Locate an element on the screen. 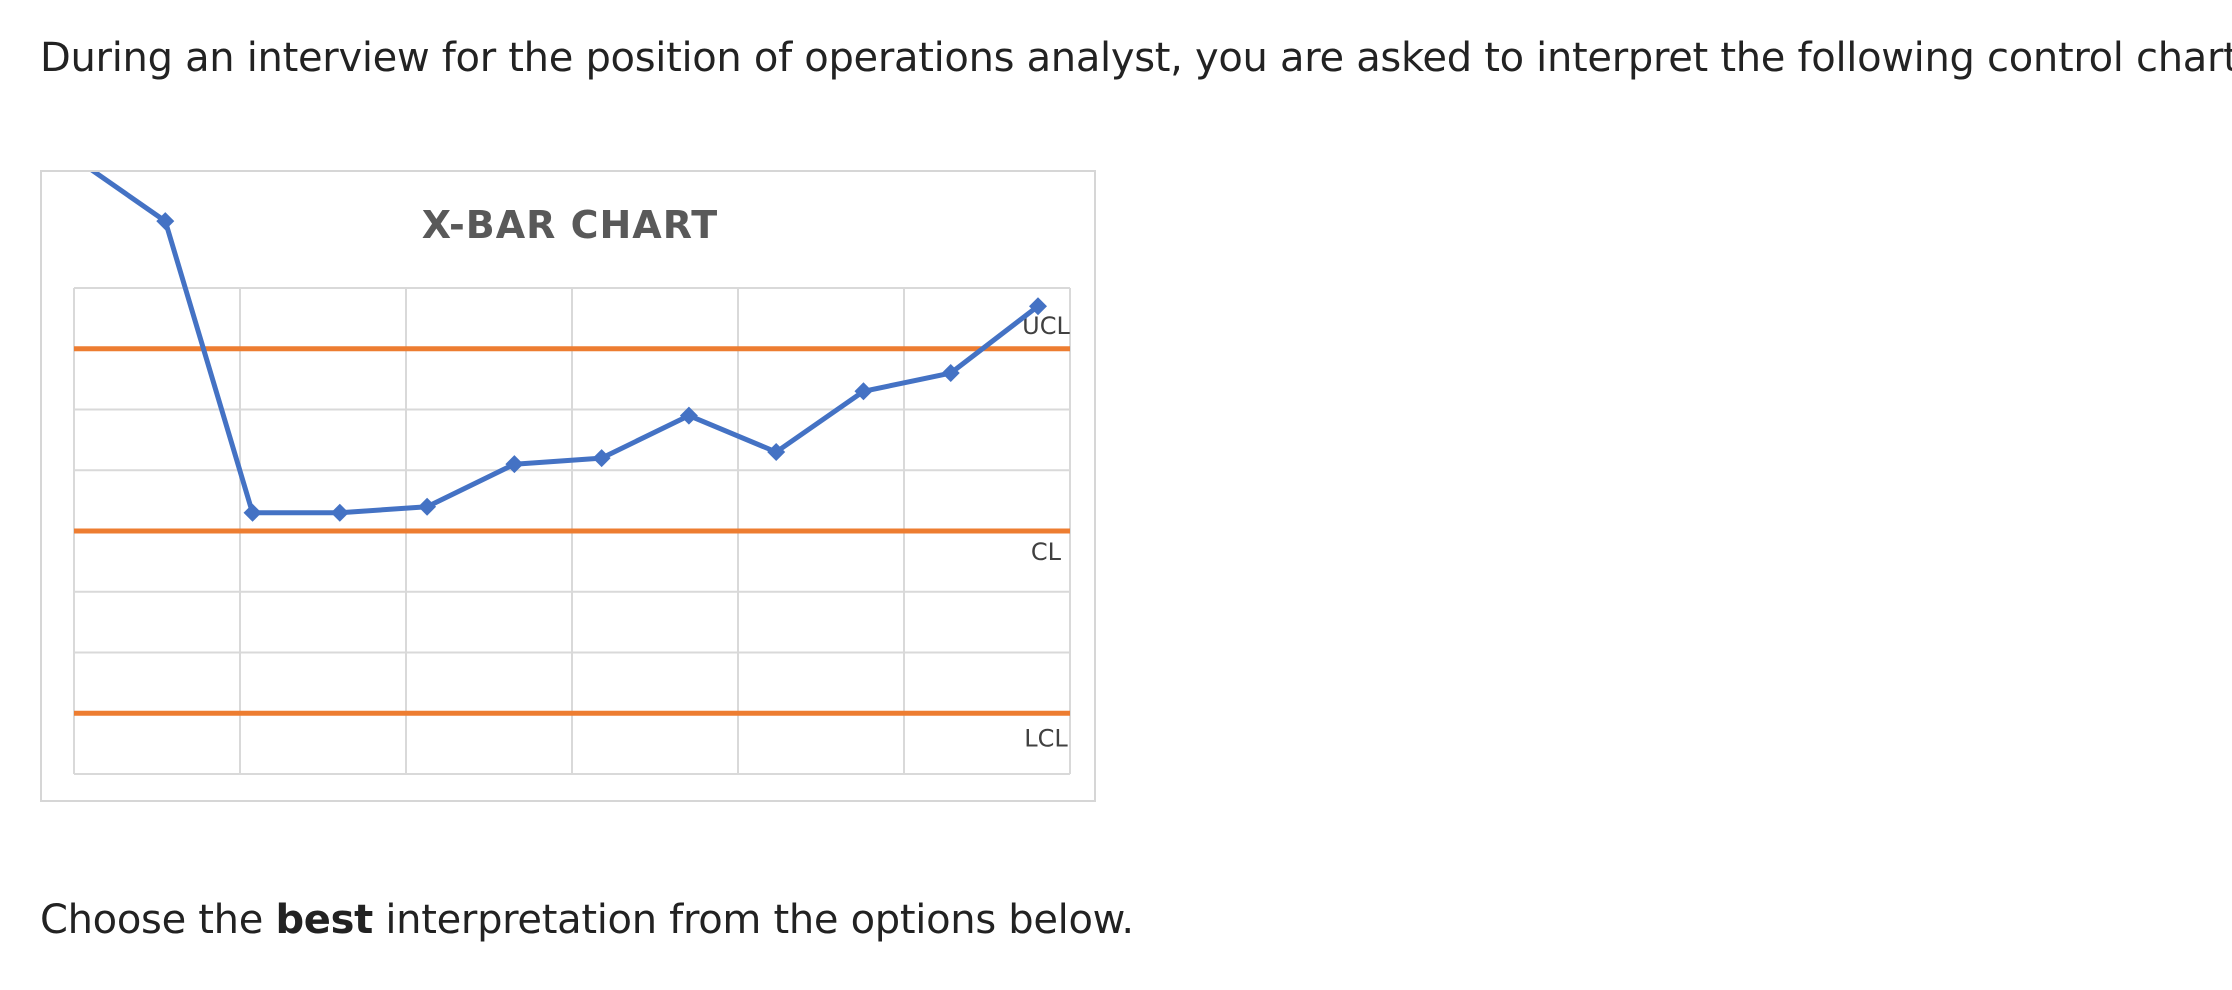 The height and width of the screenshot is (990, 2232). control-limit-lcl-label: LCL is located at coordinates (1046, 738).